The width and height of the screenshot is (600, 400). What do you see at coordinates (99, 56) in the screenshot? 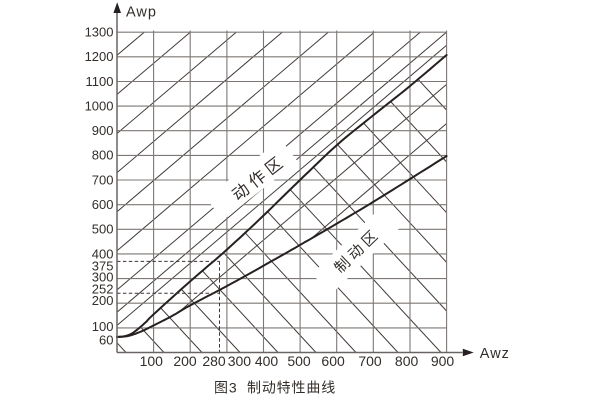
I see `svg-text: 1200` at bounding box center [99, 56].